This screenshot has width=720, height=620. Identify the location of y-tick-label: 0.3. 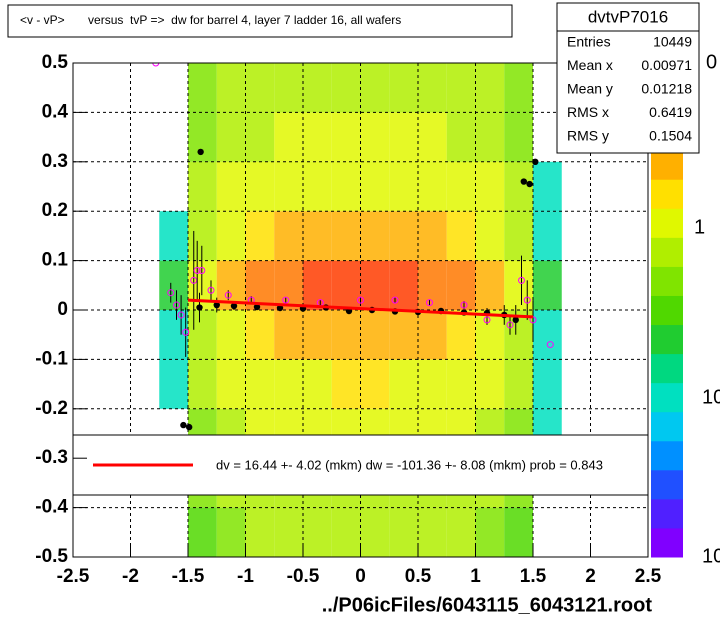
(55, 161).